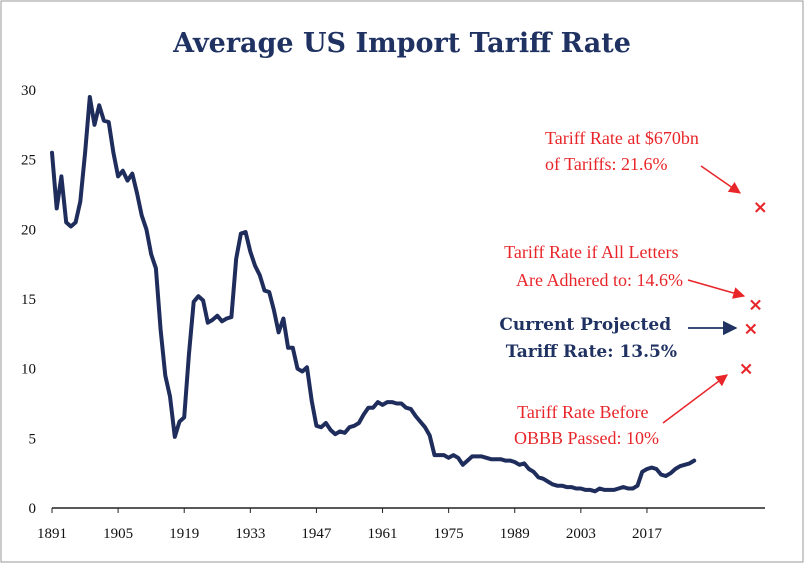 The width and height of the screenshot is (804, 563). Describe the element at coordinates (716, 289) in the screenshot. I see `annotation-all-letters-arrow` at that location.